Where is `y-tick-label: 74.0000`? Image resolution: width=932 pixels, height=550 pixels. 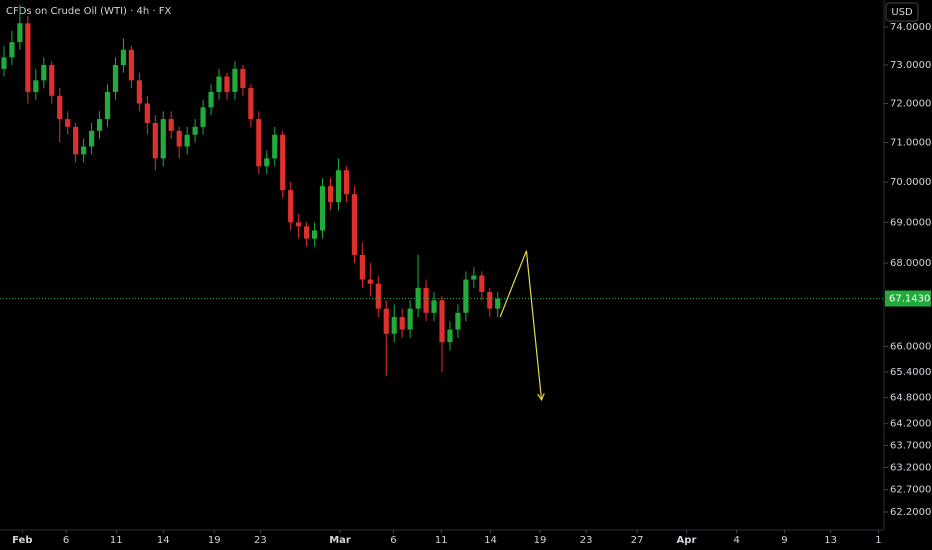 y-tick-label: 74.0000 is located at coordinates (910, 27).